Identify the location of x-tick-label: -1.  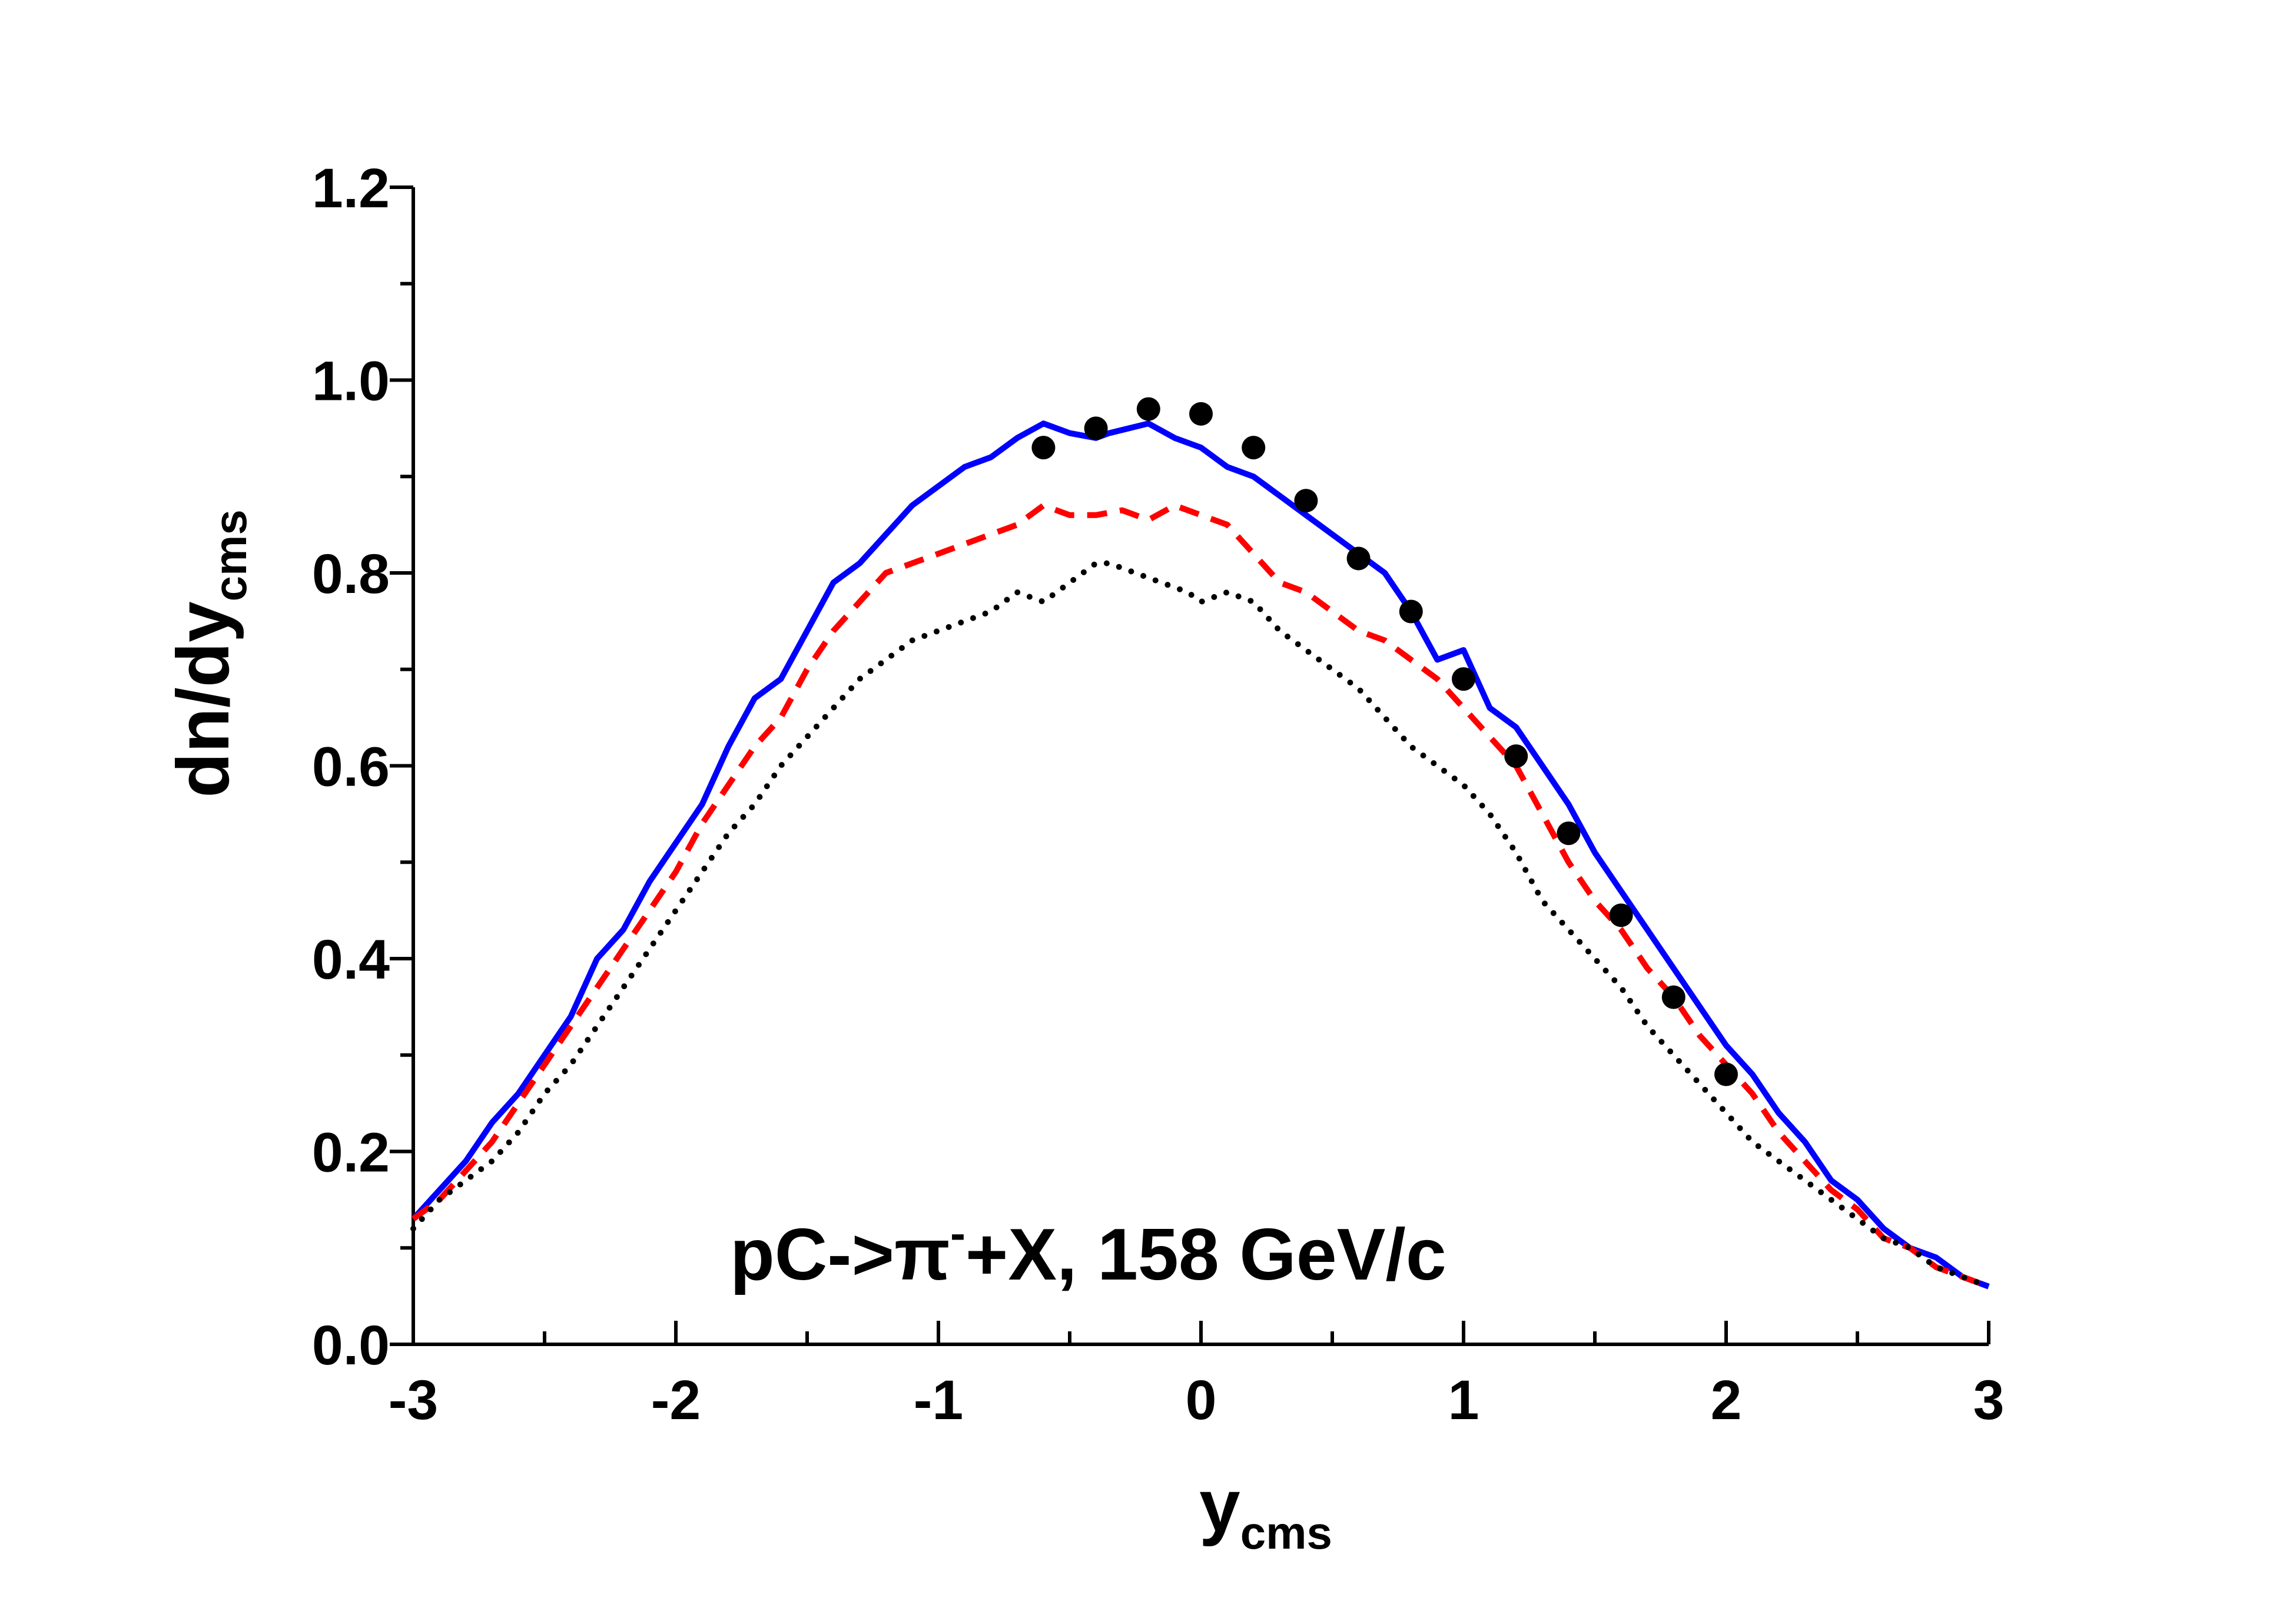
(938, 1400).